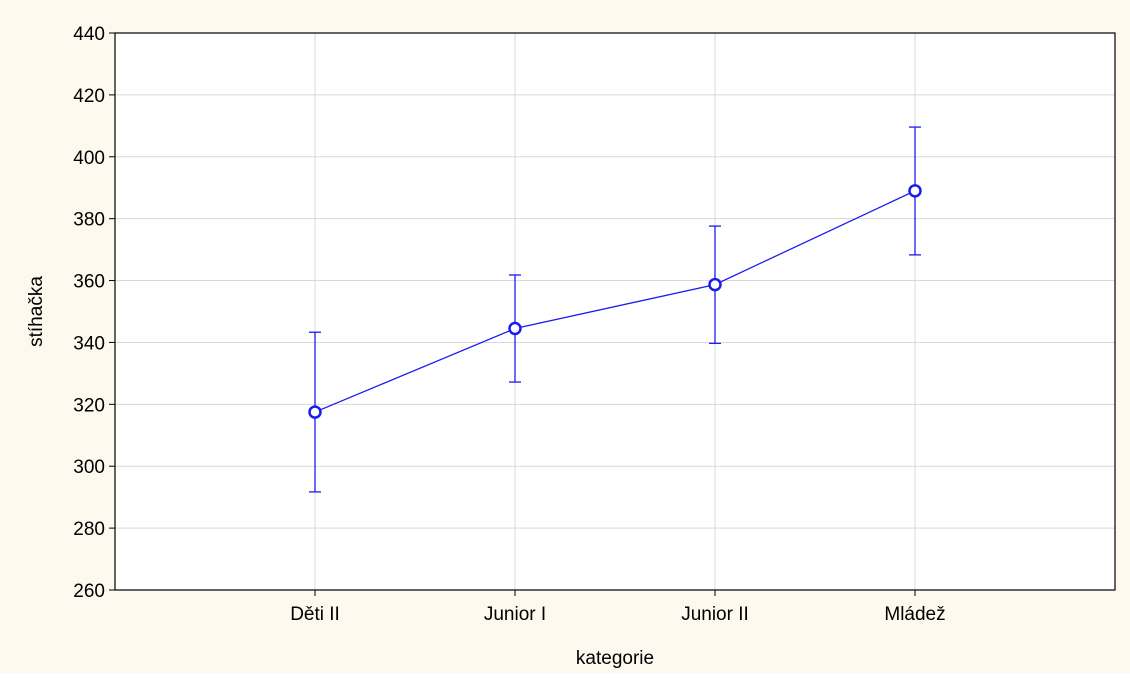  What do you see at coordinates (914, 614) in the screenshot?
I see `x-tick-label: Mládež` at bounding box center [914, 614].